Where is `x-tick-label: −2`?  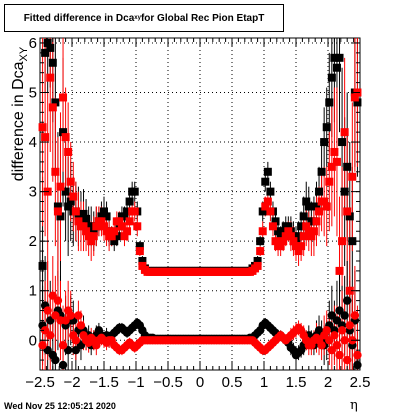
x-tick-label: −2 is located at coordinates (71, 382).